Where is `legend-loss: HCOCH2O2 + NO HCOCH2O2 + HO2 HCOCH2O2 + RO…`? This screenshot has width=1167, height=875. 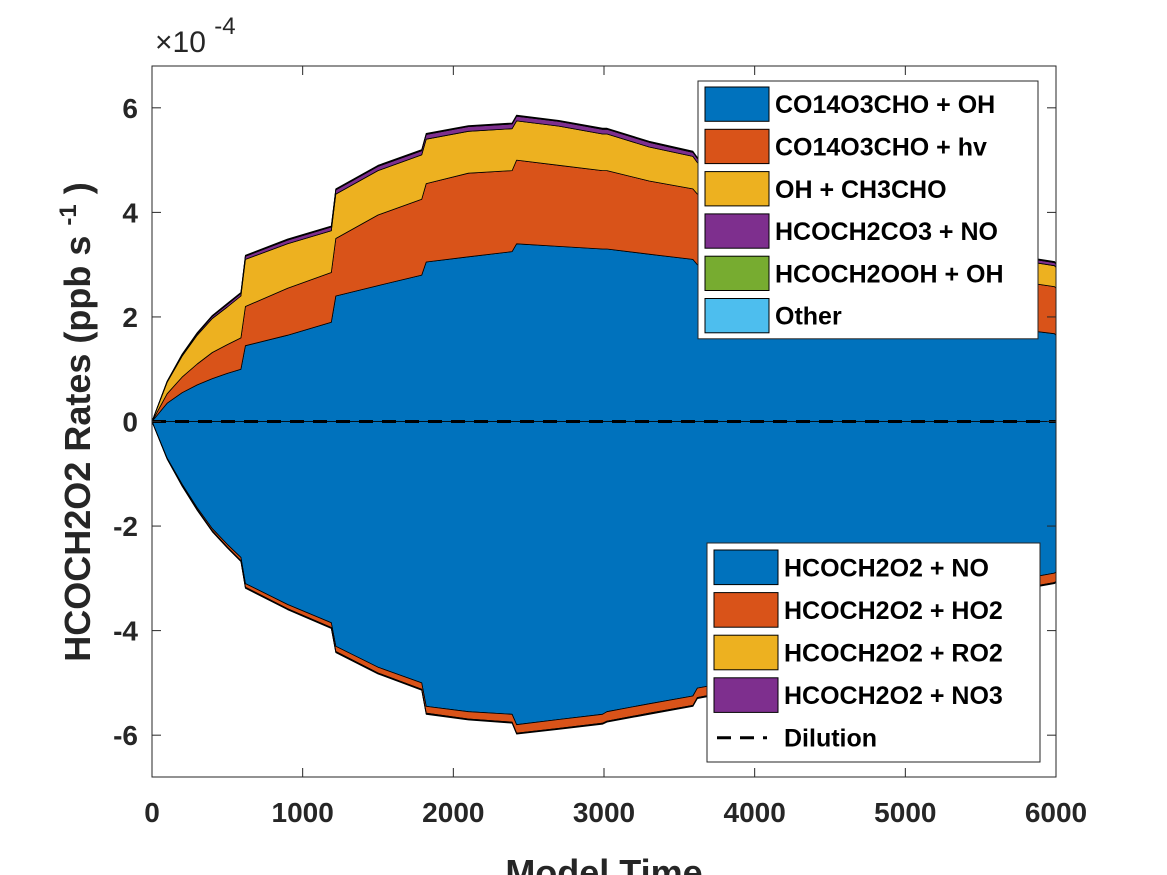
legend-loss: HCOCH2O2 + NO HCOCH2O2 + HO2 HCOCH2O2 + RO… is located at coordinates (873, 652).